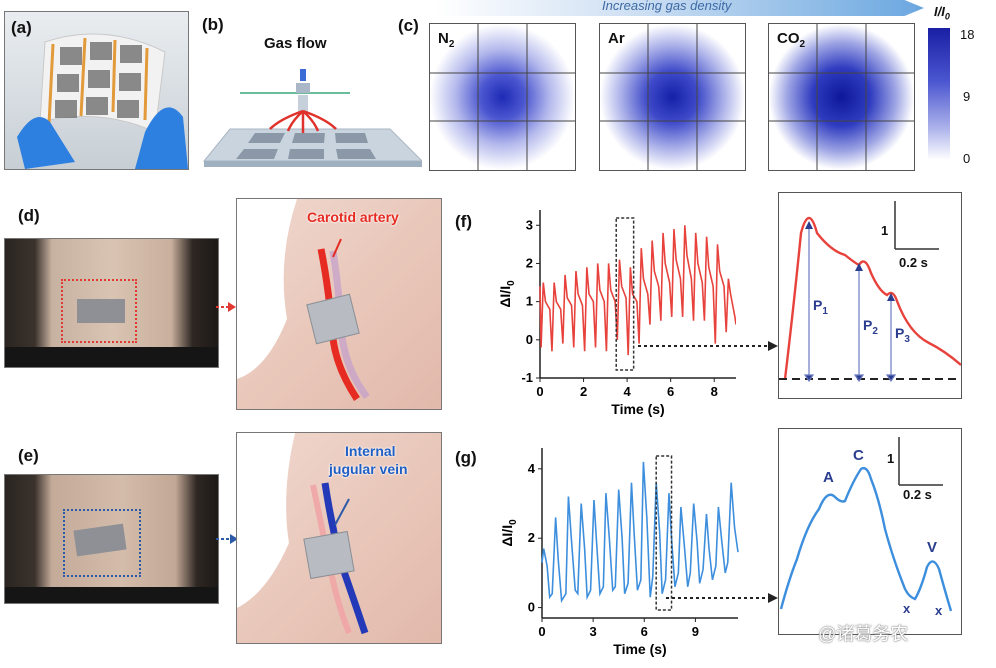 This screenshot has width=996, height=668. Describe the element at coordinates (967, 34) in the screenshot. I see `colorbar-max: 18` at that location.